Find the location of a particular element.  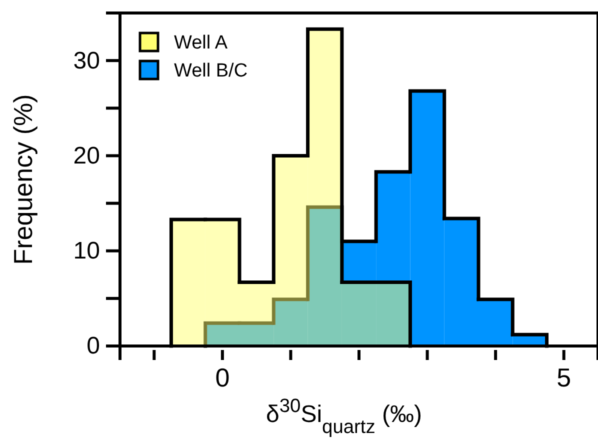

y-tick-label: 10 is located at coordinates (86, 251).